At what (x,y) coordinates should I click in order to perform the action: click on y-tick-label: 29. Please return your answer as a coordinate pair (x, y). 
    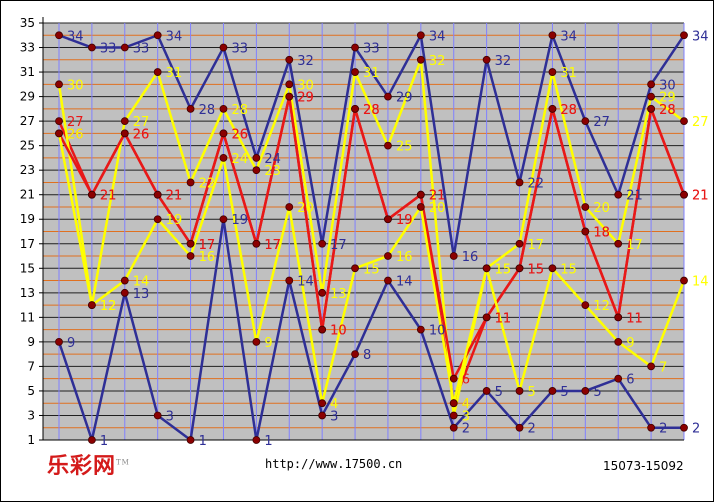
    Looking at the image, I should click on (27, 97).